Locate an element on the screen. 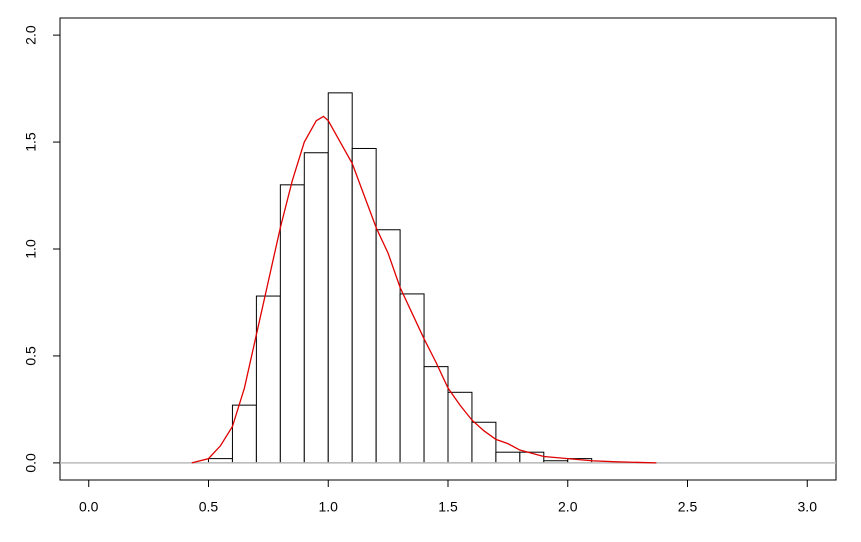 The width and height of the screenshot is (861, 542). y-tick-label: 0.0 is located at coordinates (31, 463).